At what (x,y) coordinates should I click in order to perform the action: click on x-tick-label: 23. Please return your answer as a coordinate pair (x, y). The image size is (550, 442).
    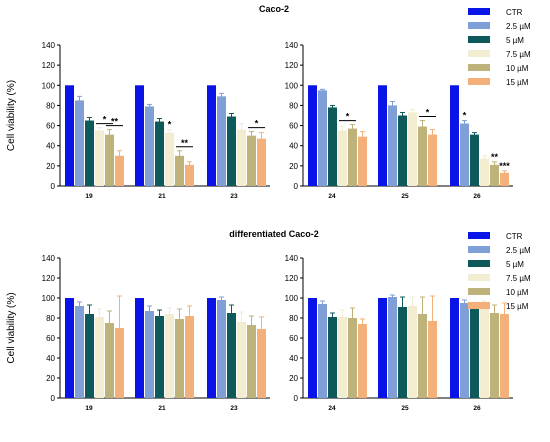
    Looking at the image, I should click on (234, 196).